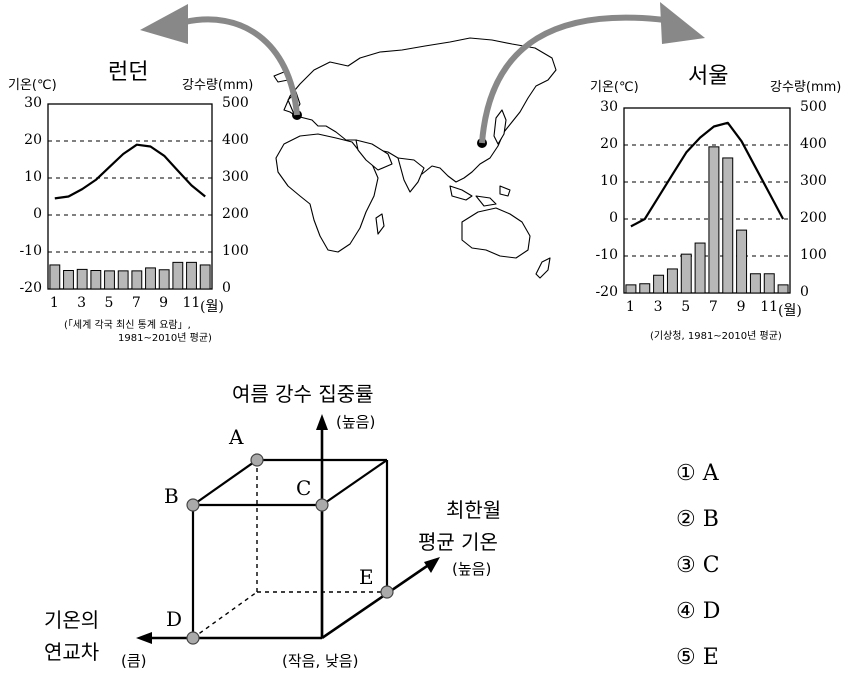 The height and width of the screenshot is (677, 868). Describe the element at coordinates (134, 661) in the screenshot. I see `axis-left-note: (큼)` at that location.